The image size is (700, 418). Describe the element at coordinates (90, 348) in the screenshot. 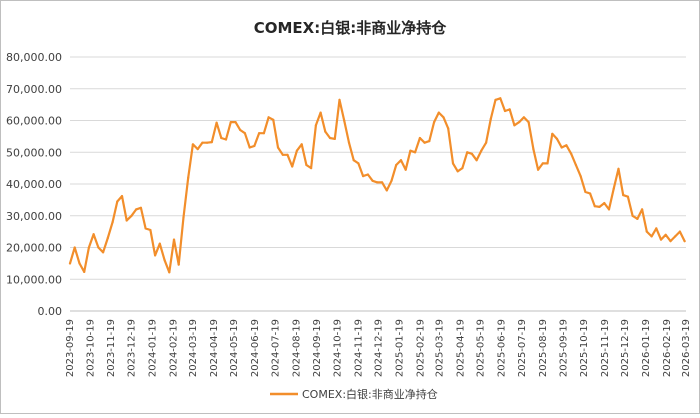

I see `x-tick-label: 2023-10-19` at that location.